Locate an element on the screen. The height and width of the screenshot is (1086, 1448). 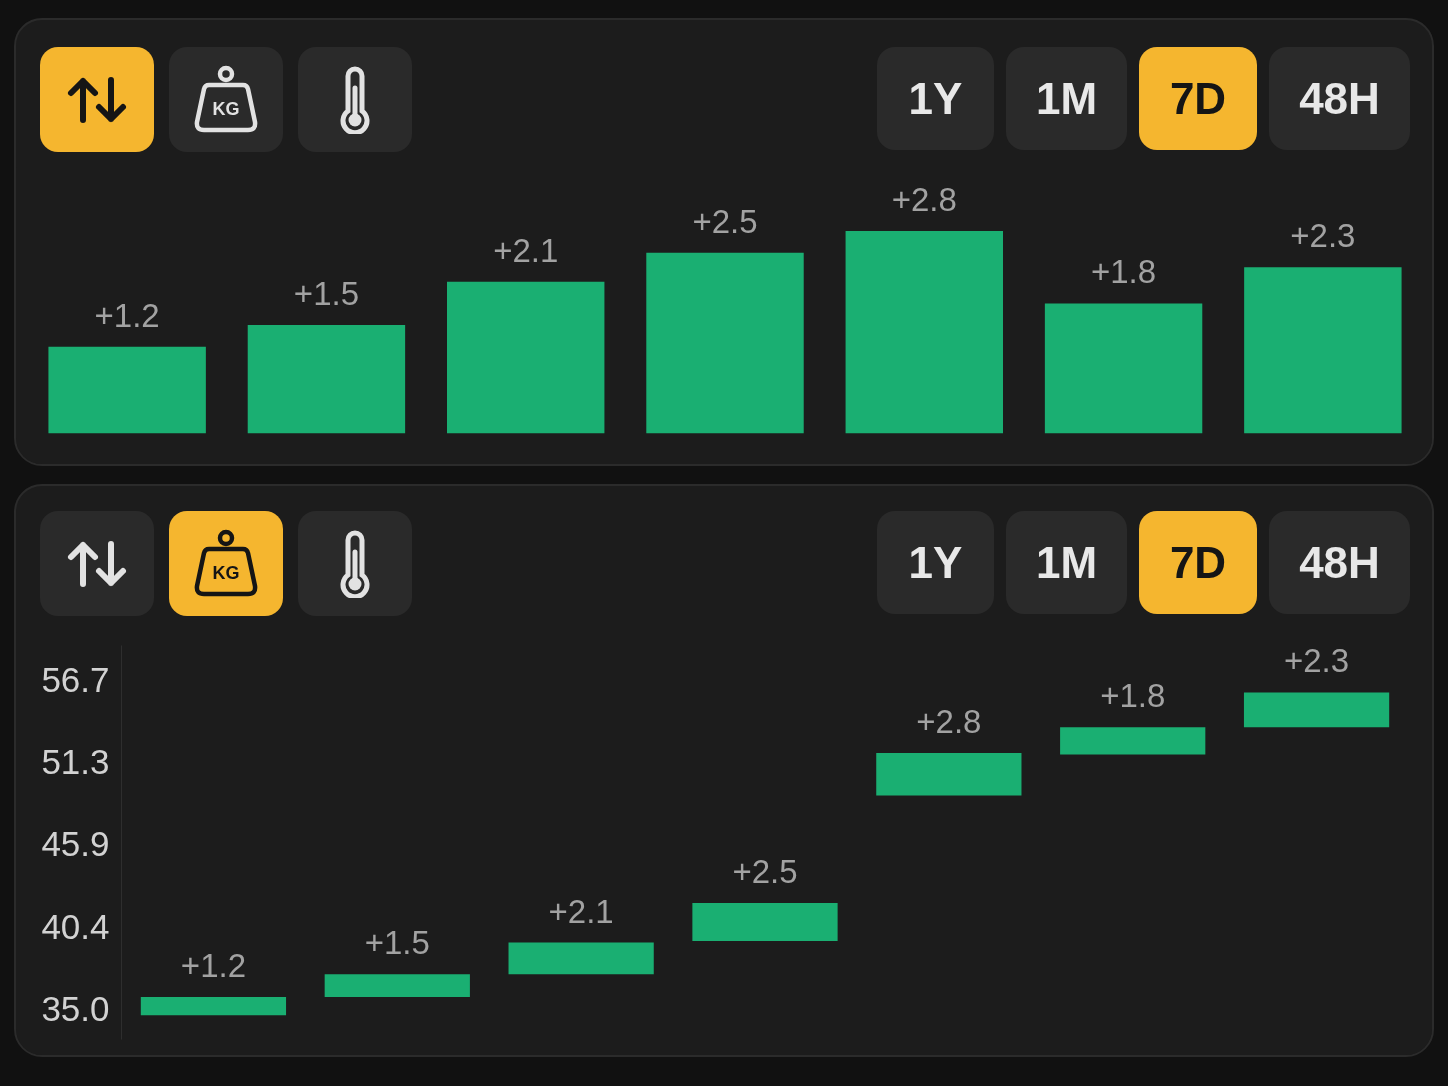
y-tick-label: 56.7 is located at coordinates (75, 680).